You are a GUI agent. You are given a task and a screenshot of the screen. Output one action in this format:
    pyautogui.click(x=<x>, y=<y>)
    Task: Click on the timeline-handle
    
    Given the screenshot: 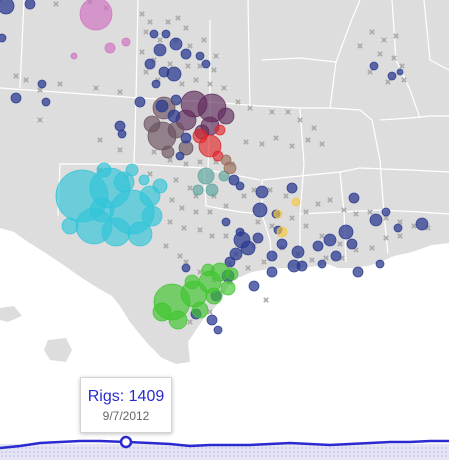 What is the action you would take?
    pyautogui.click(x=126, y=442)
    